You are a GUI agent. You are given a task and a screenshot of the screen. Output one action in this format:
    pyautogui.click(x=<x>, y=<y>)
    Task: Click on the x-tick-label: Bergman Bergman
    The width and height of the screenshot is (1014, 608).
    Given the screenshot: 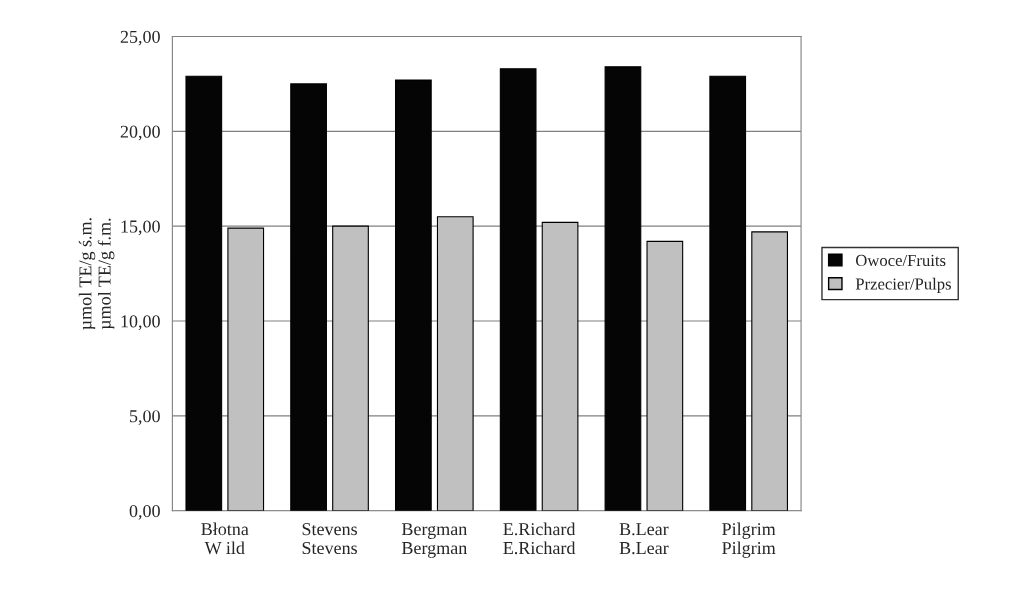 What is the action you would take?
    pyautogui.click(x=434, y=540)
    